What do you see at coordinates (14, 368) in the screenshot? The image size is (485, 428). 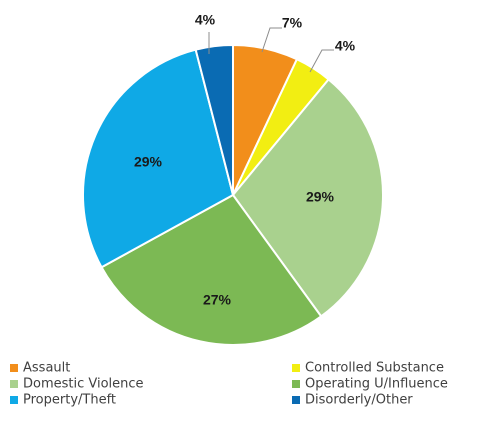 I see `legend-swatch-assault` at bounding box center [14, 368].